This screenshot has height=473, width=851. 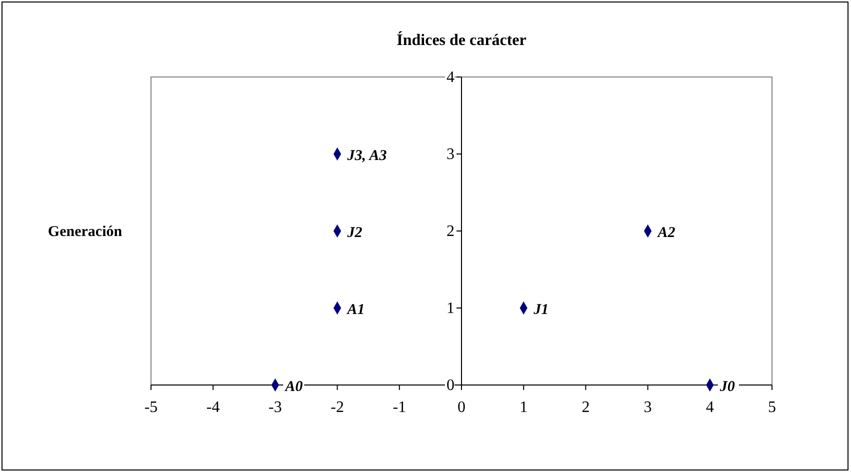 What do you see at coordinates (450, 231) in the screenshot?
I see `y-tick-label: 2` at bounding box center [450, 231].